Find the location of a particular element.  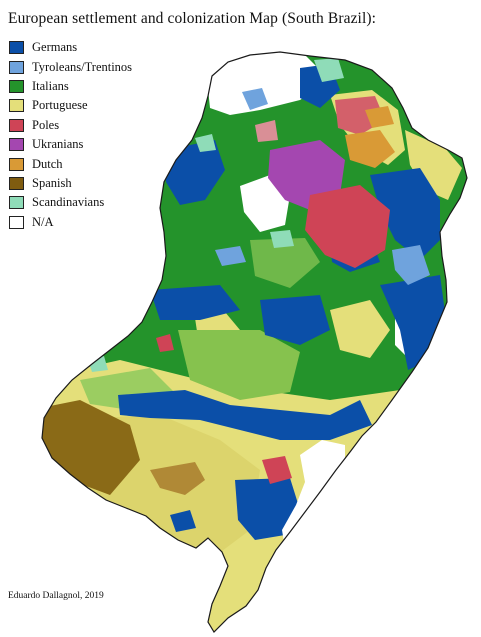

region-scandinavians-west is located at coordinates (205, 143).